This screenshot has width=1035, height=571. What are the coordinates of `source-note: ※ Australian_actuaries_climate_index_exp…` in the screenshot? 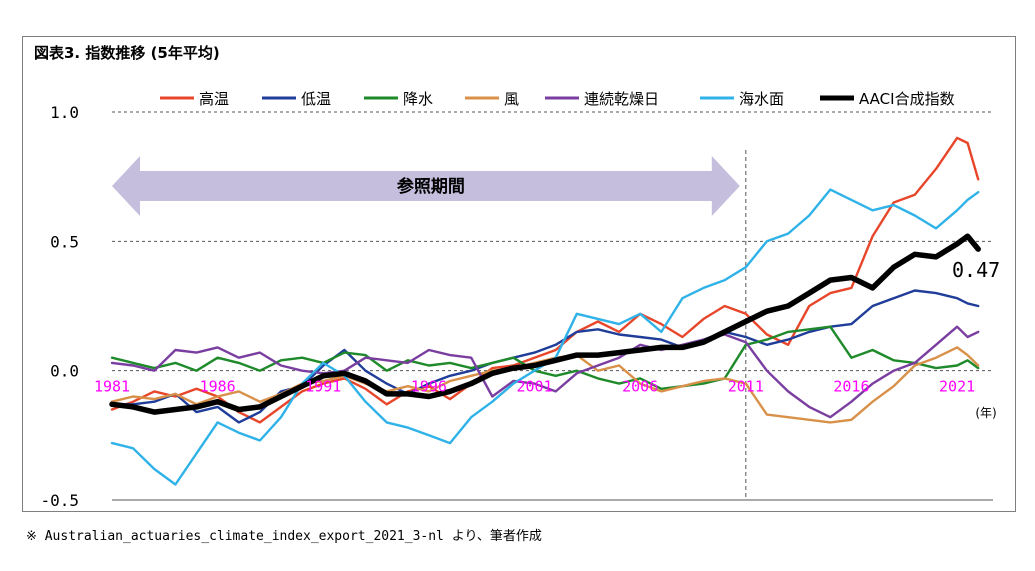 It's located at (284, 536).